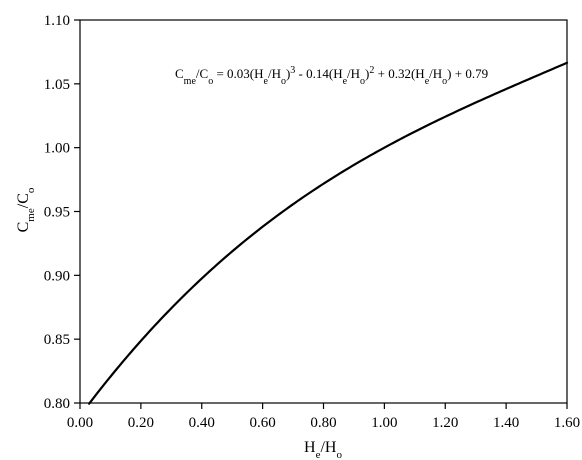 The height and width of the screenshot is (460, 582). What do you see at coordinates (57, 149) in the screenshot?
I see `y-tick-label: 1.00` at bounding box center [57, 149].